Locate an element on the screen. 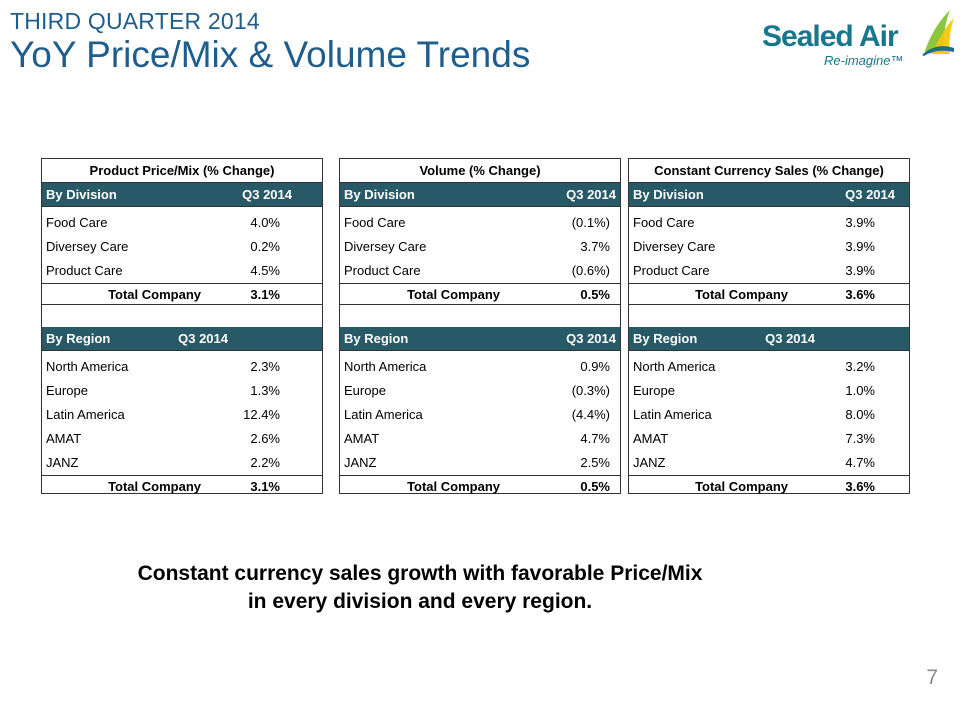  row-label: JANZ is located at coordinates (62, 462).